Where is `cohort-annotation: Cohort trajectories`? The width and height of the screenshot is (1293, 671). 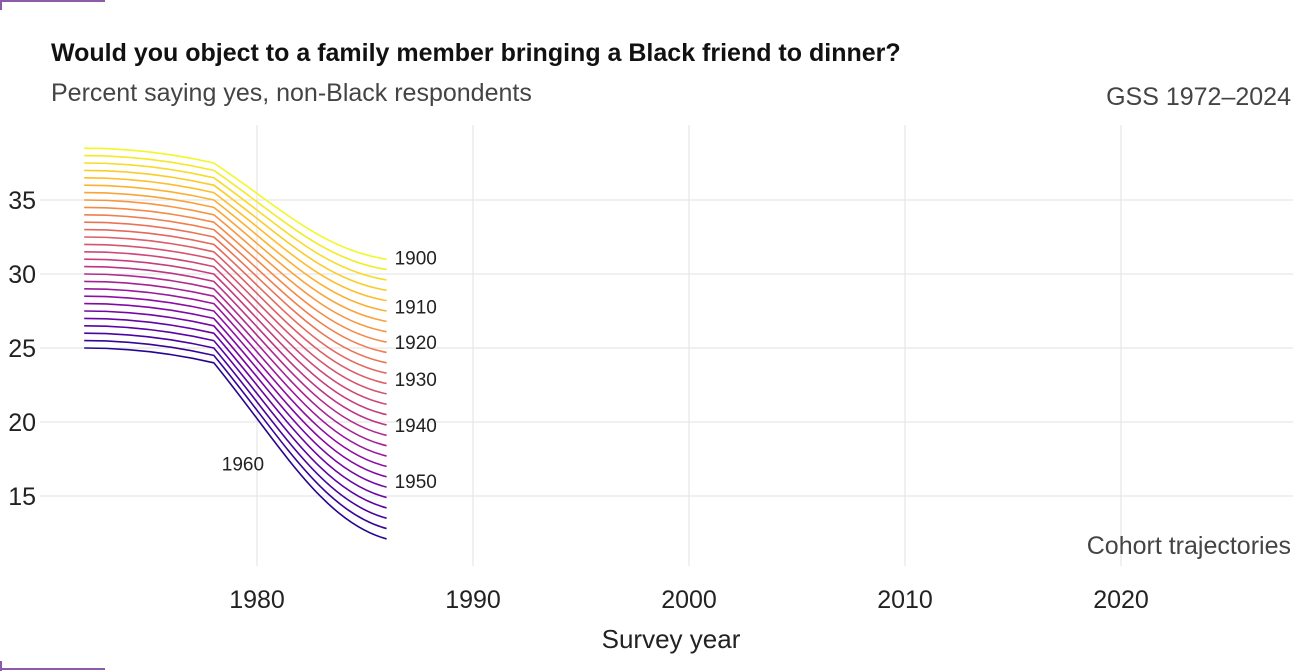
cohort-annotation: Cohort trajectories is located at coordinates (1189, 546).